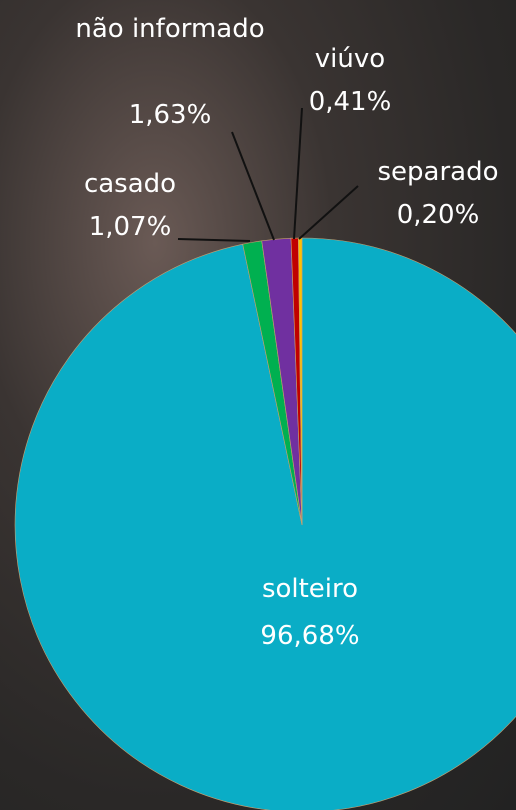 This screenshot has height=810, width=516. Describe the element at coordinates (310, 636) in the screenshot. I see `value-label: 96,68%` at that location.